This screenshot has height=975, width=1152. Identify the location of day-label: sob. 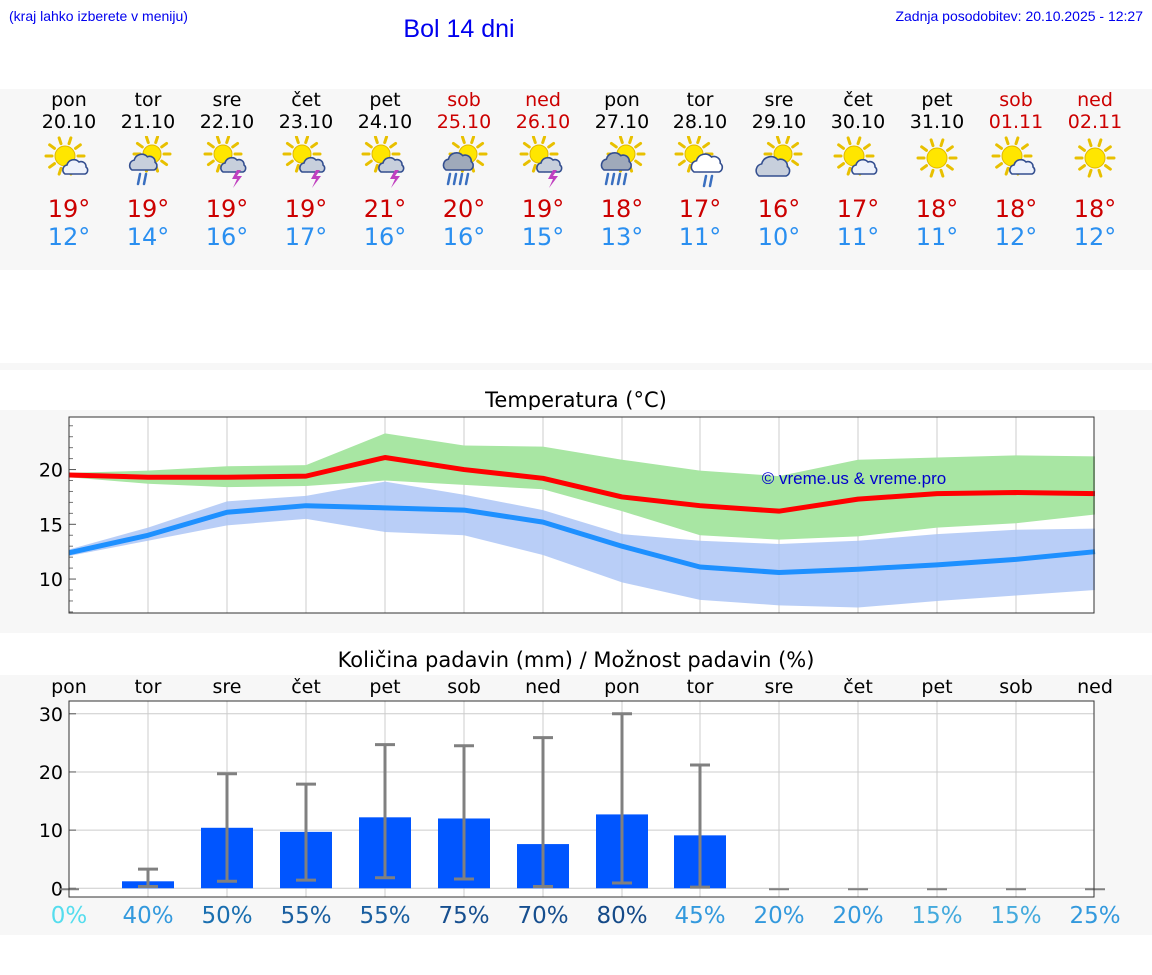
(464, 687).